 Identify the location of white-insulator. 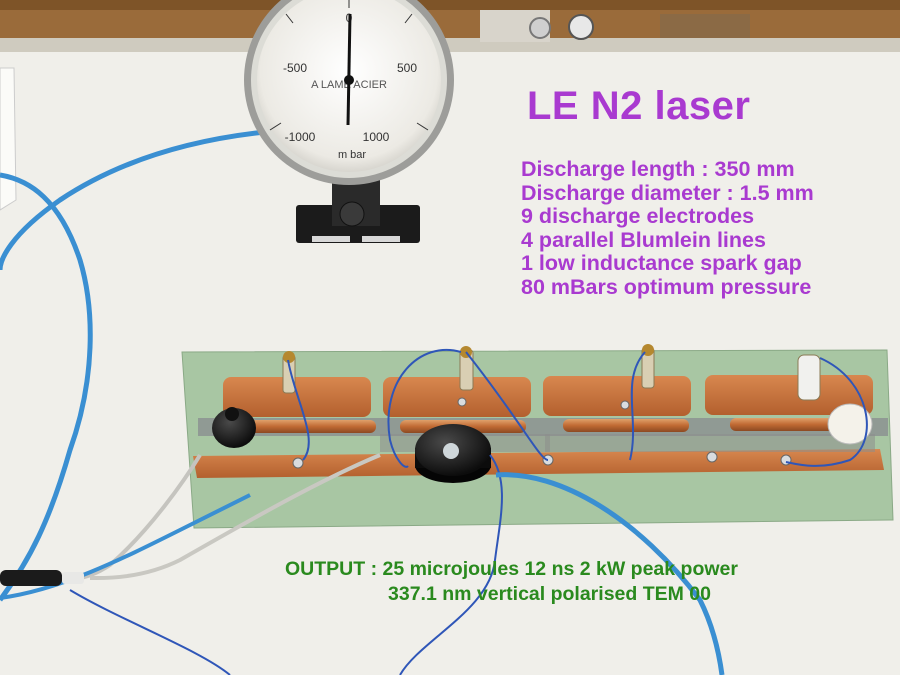
(850, 424).